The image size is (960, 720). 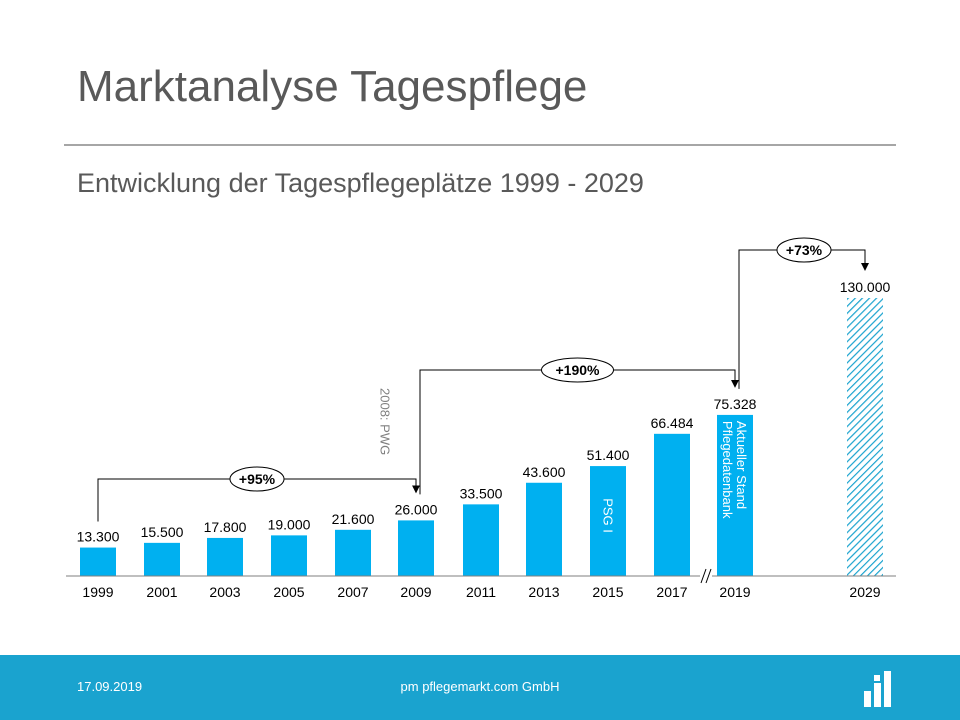 What do you see at coordinates (706, 576) in the screenshot?
I see `axis-break-marker` at bounding box center [706, 576].